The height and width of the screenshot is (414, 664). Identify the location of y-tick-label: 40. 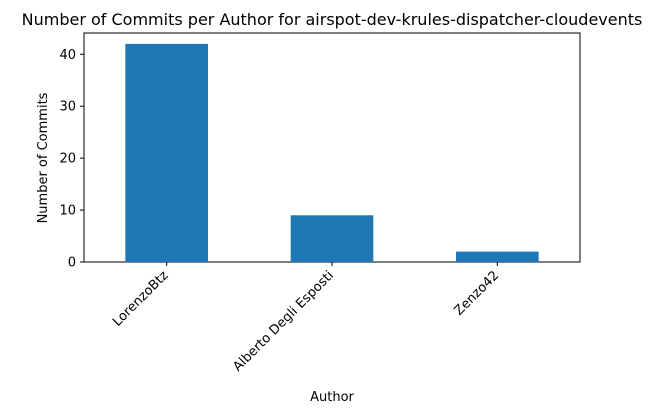
(67, 55).